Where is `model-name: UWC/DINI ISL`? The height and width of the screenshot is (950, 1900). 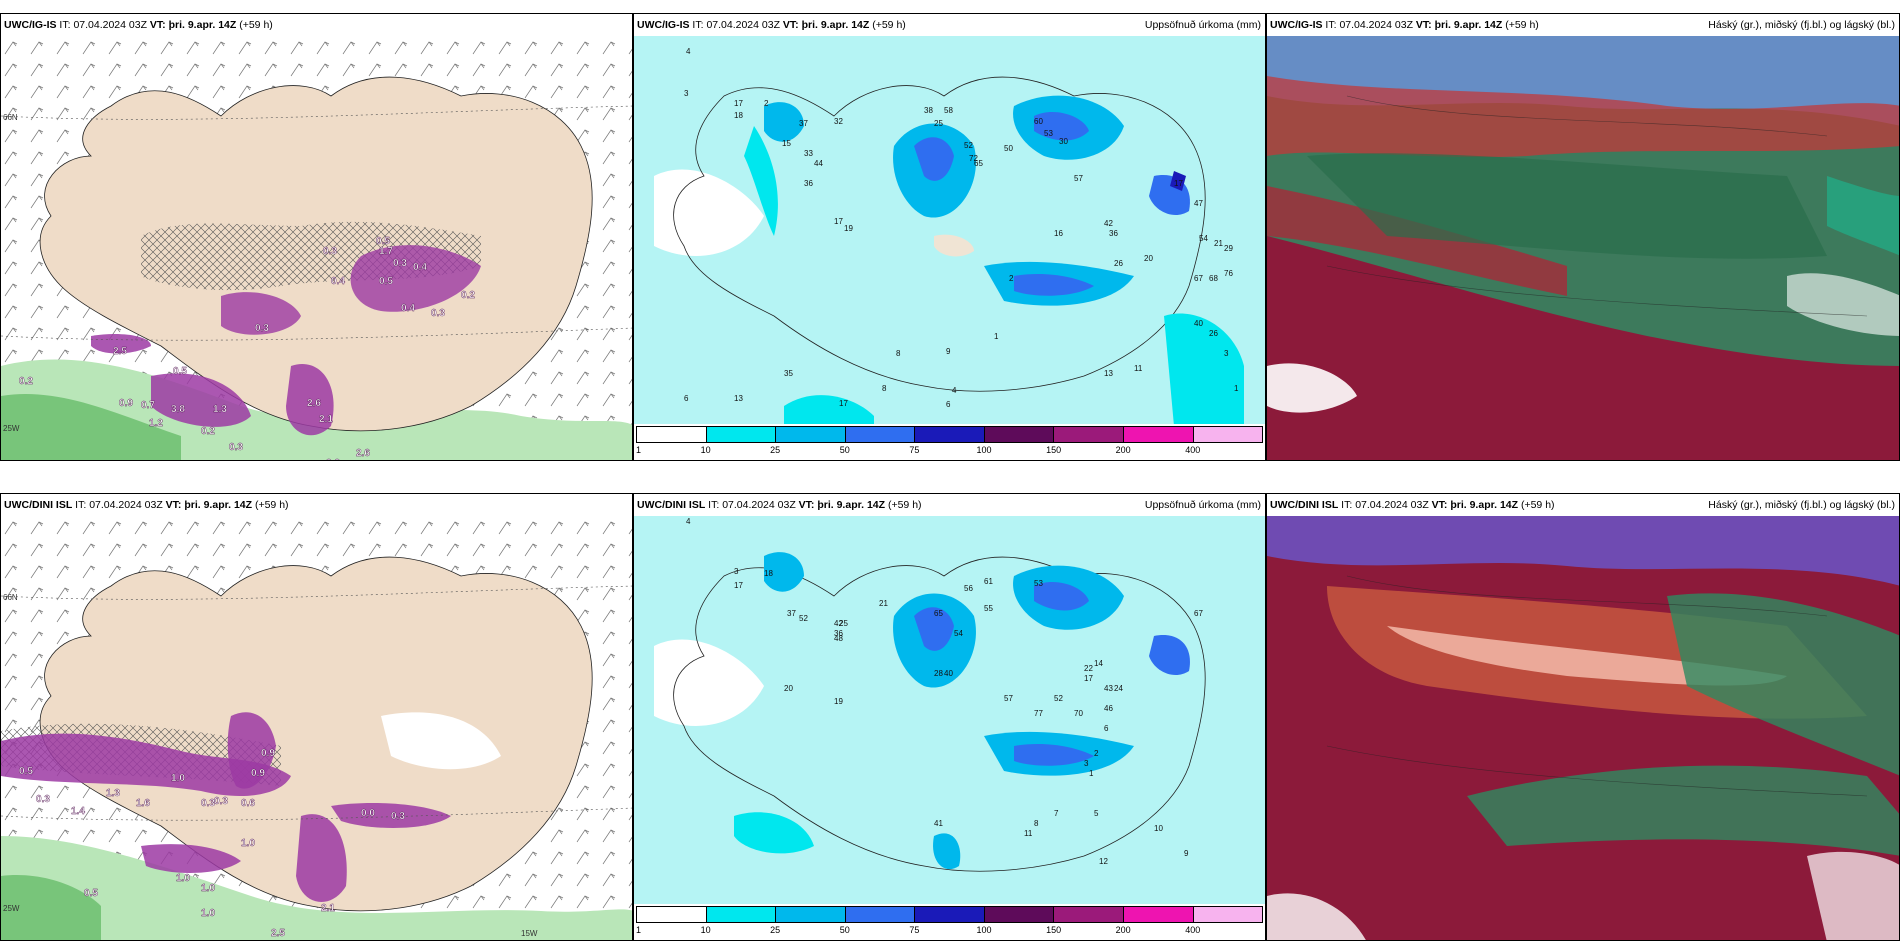 model-name: UWC/DINI ISL is located at coordinates (671, 505).